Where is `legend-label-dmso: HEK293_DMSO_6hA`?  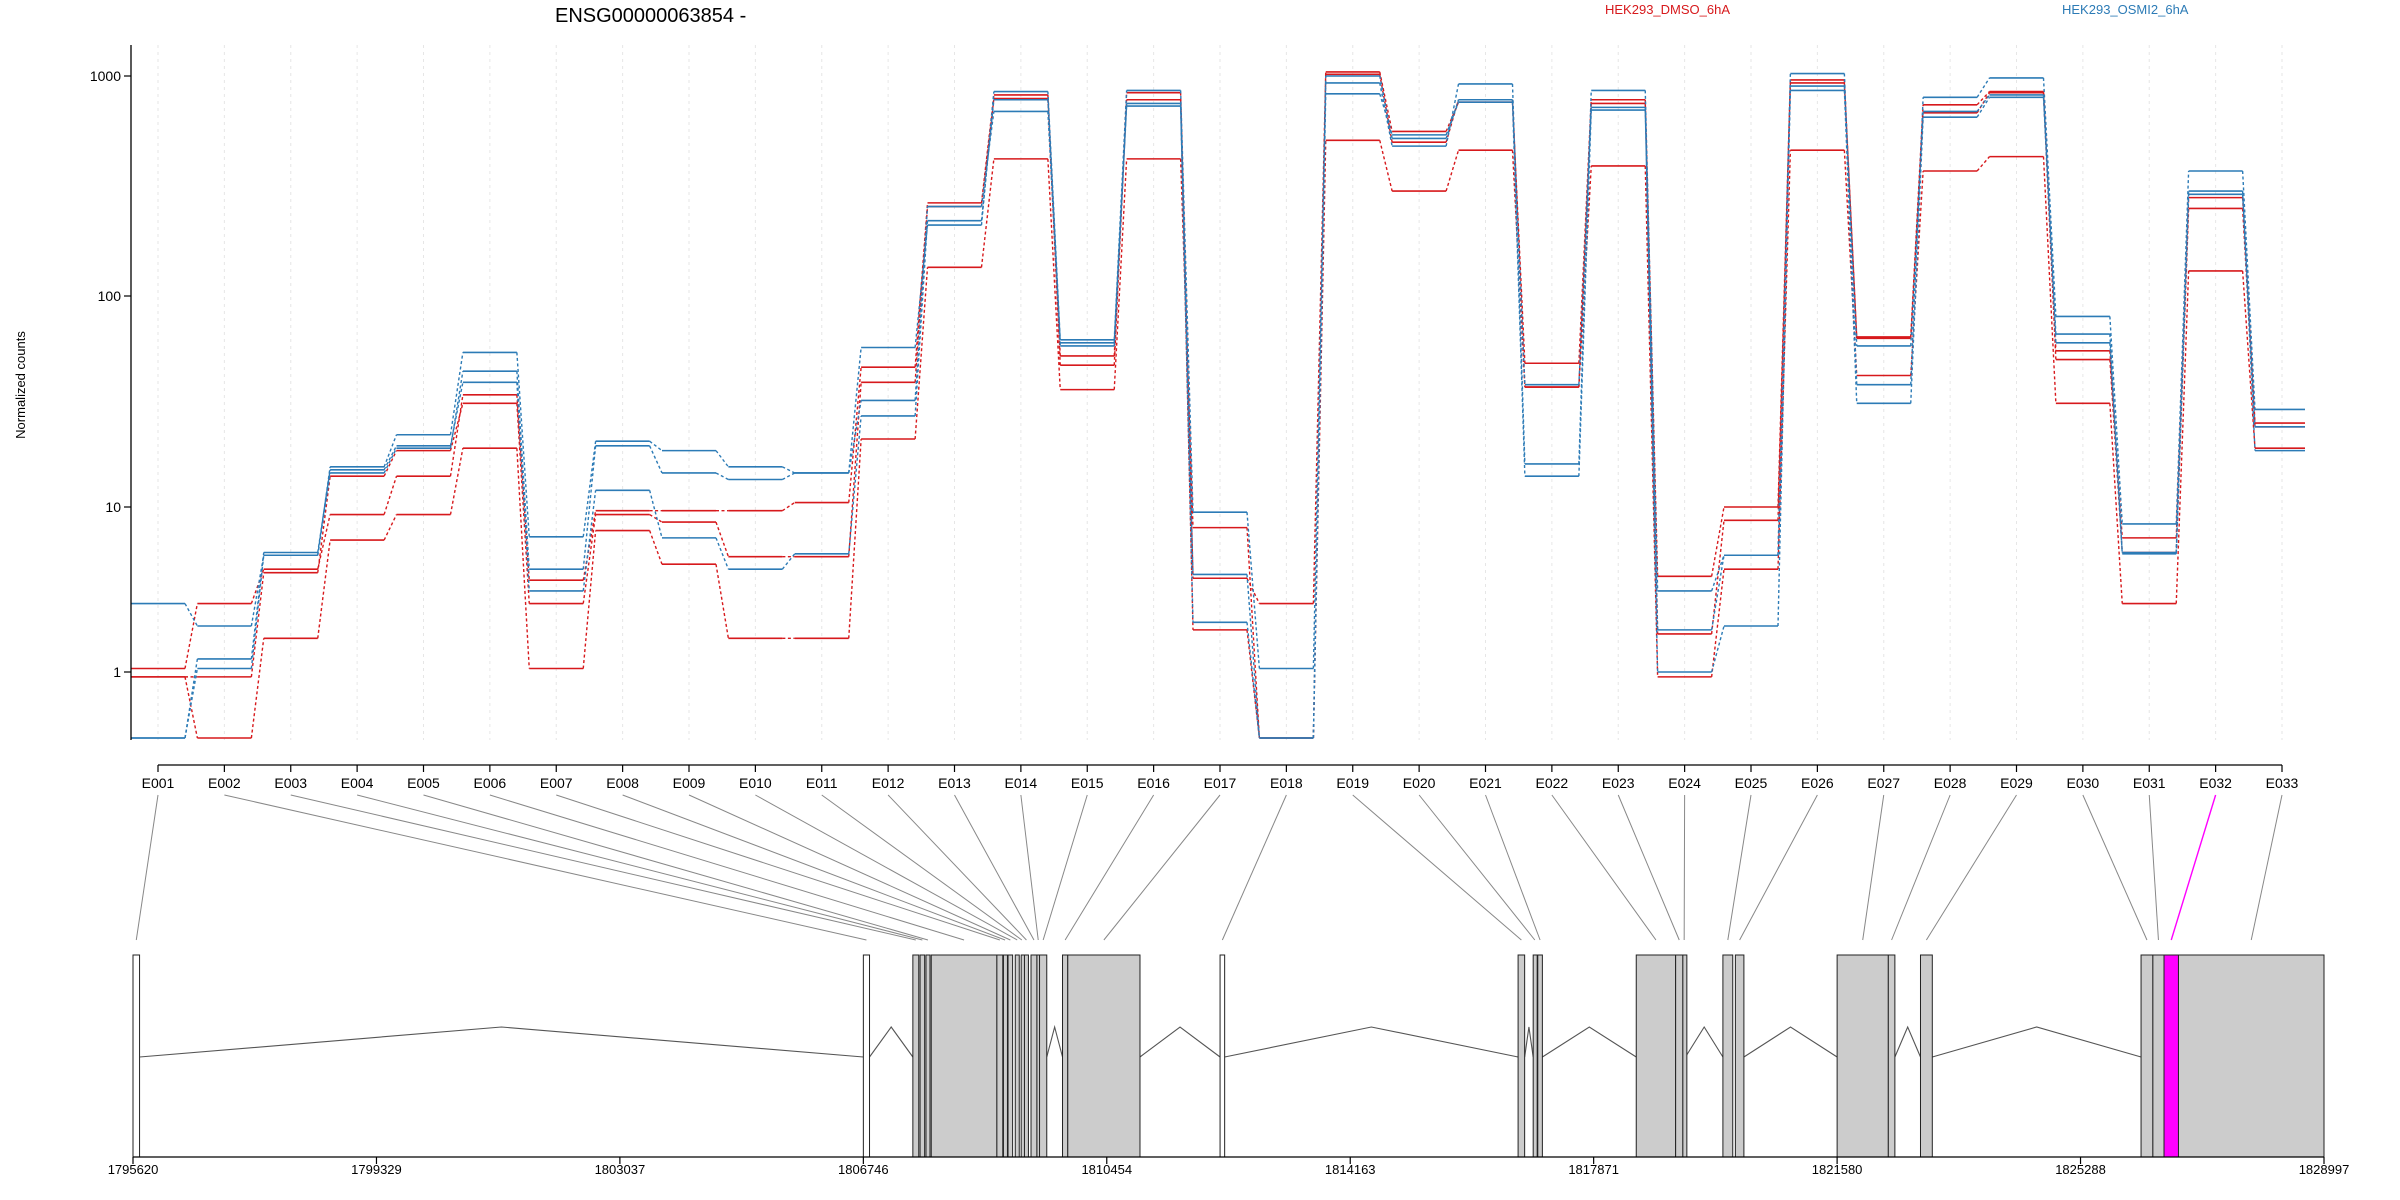
legend-label-dmso: HEK293_DMSO_6hA is located at coordinates (1667, 9).